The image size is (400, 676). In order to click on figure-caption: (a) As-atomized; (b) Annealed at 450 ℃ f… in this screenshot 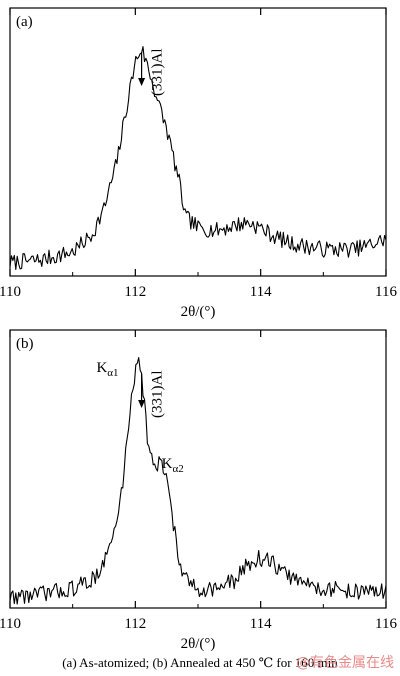, I will do `click(200, 662)`.